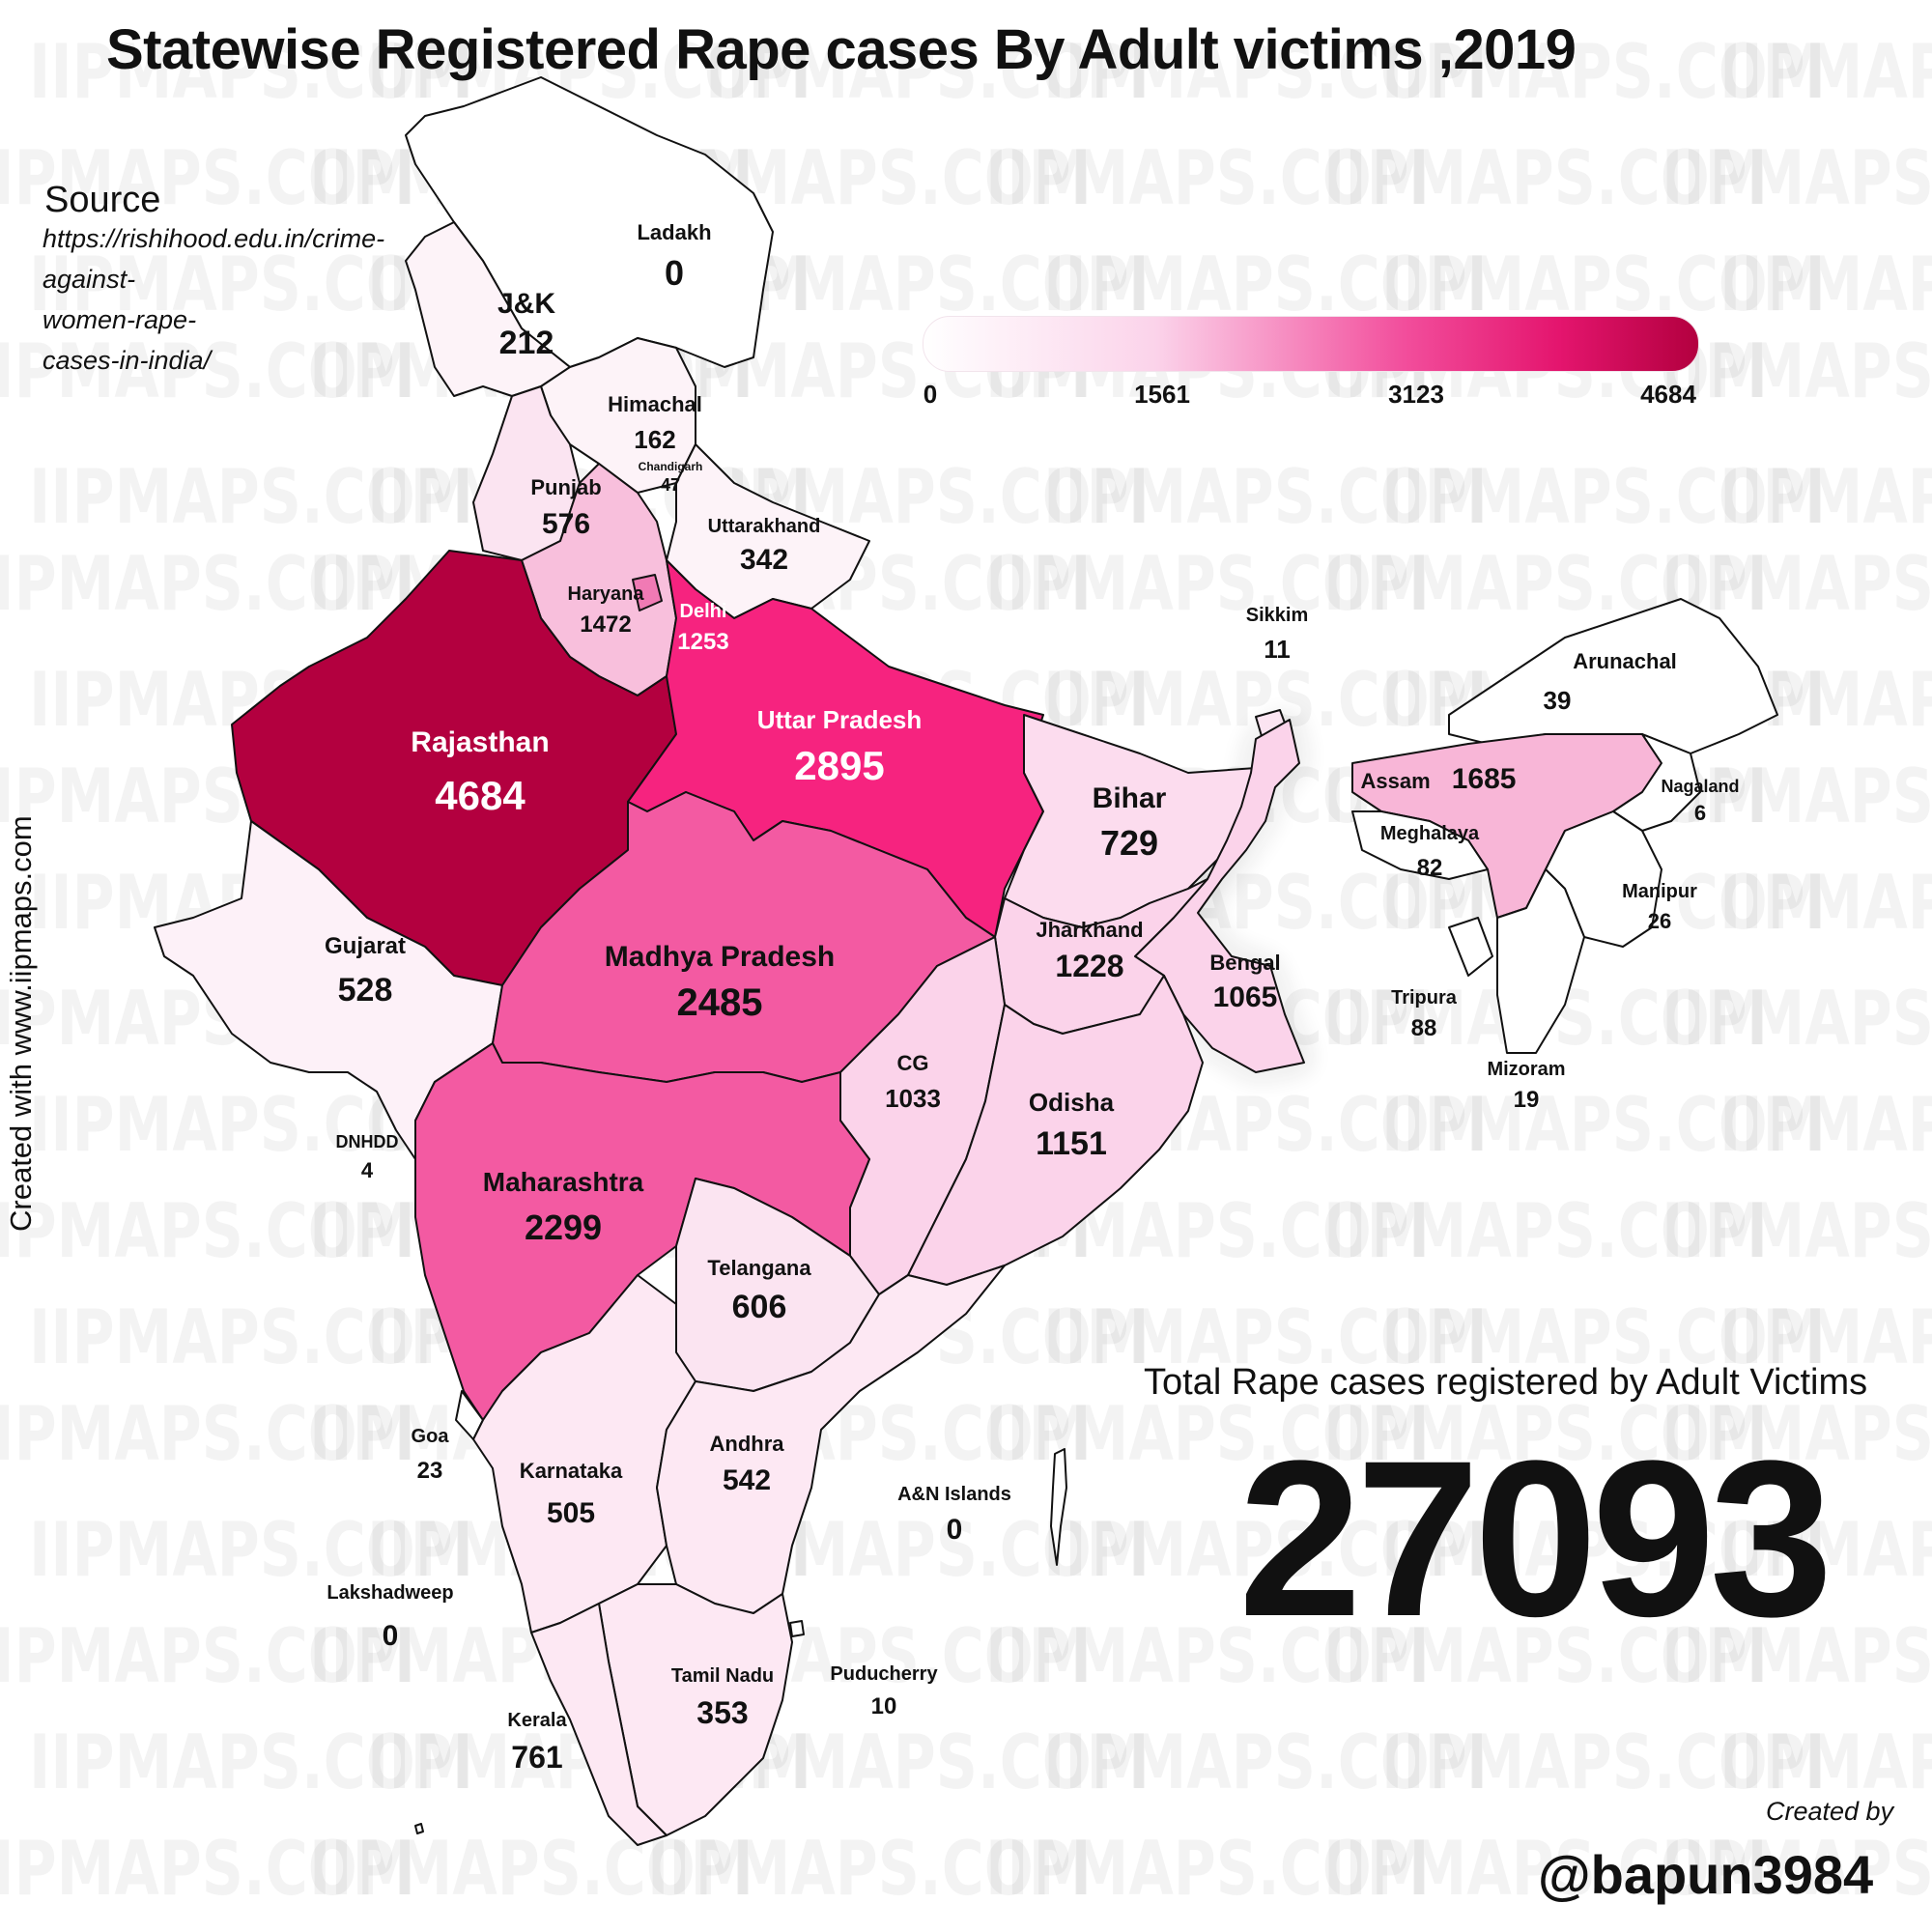  What do you see at coordinates (913, 1098) in the screenshot?
I see `region-value: 1033` at bounding box center [913, 1098].